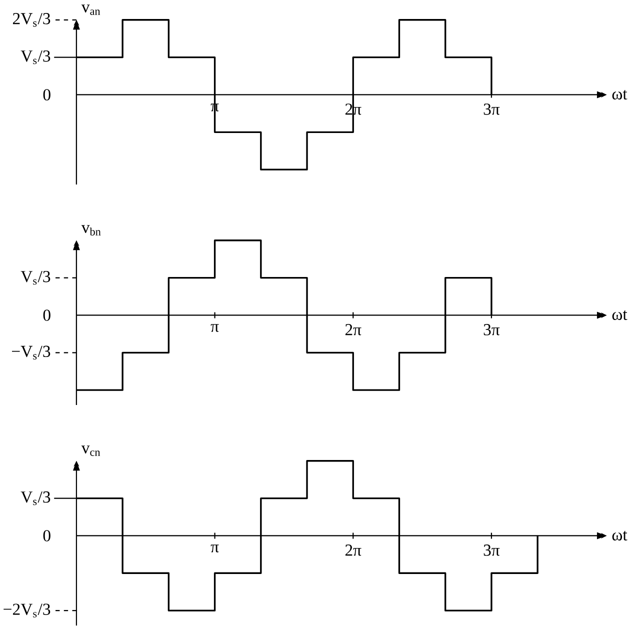  What do you see at coordinates (90, 9) in the screenshot?
I see `y-axis-title: v$_{an}$` at bounding box center [90, 9].